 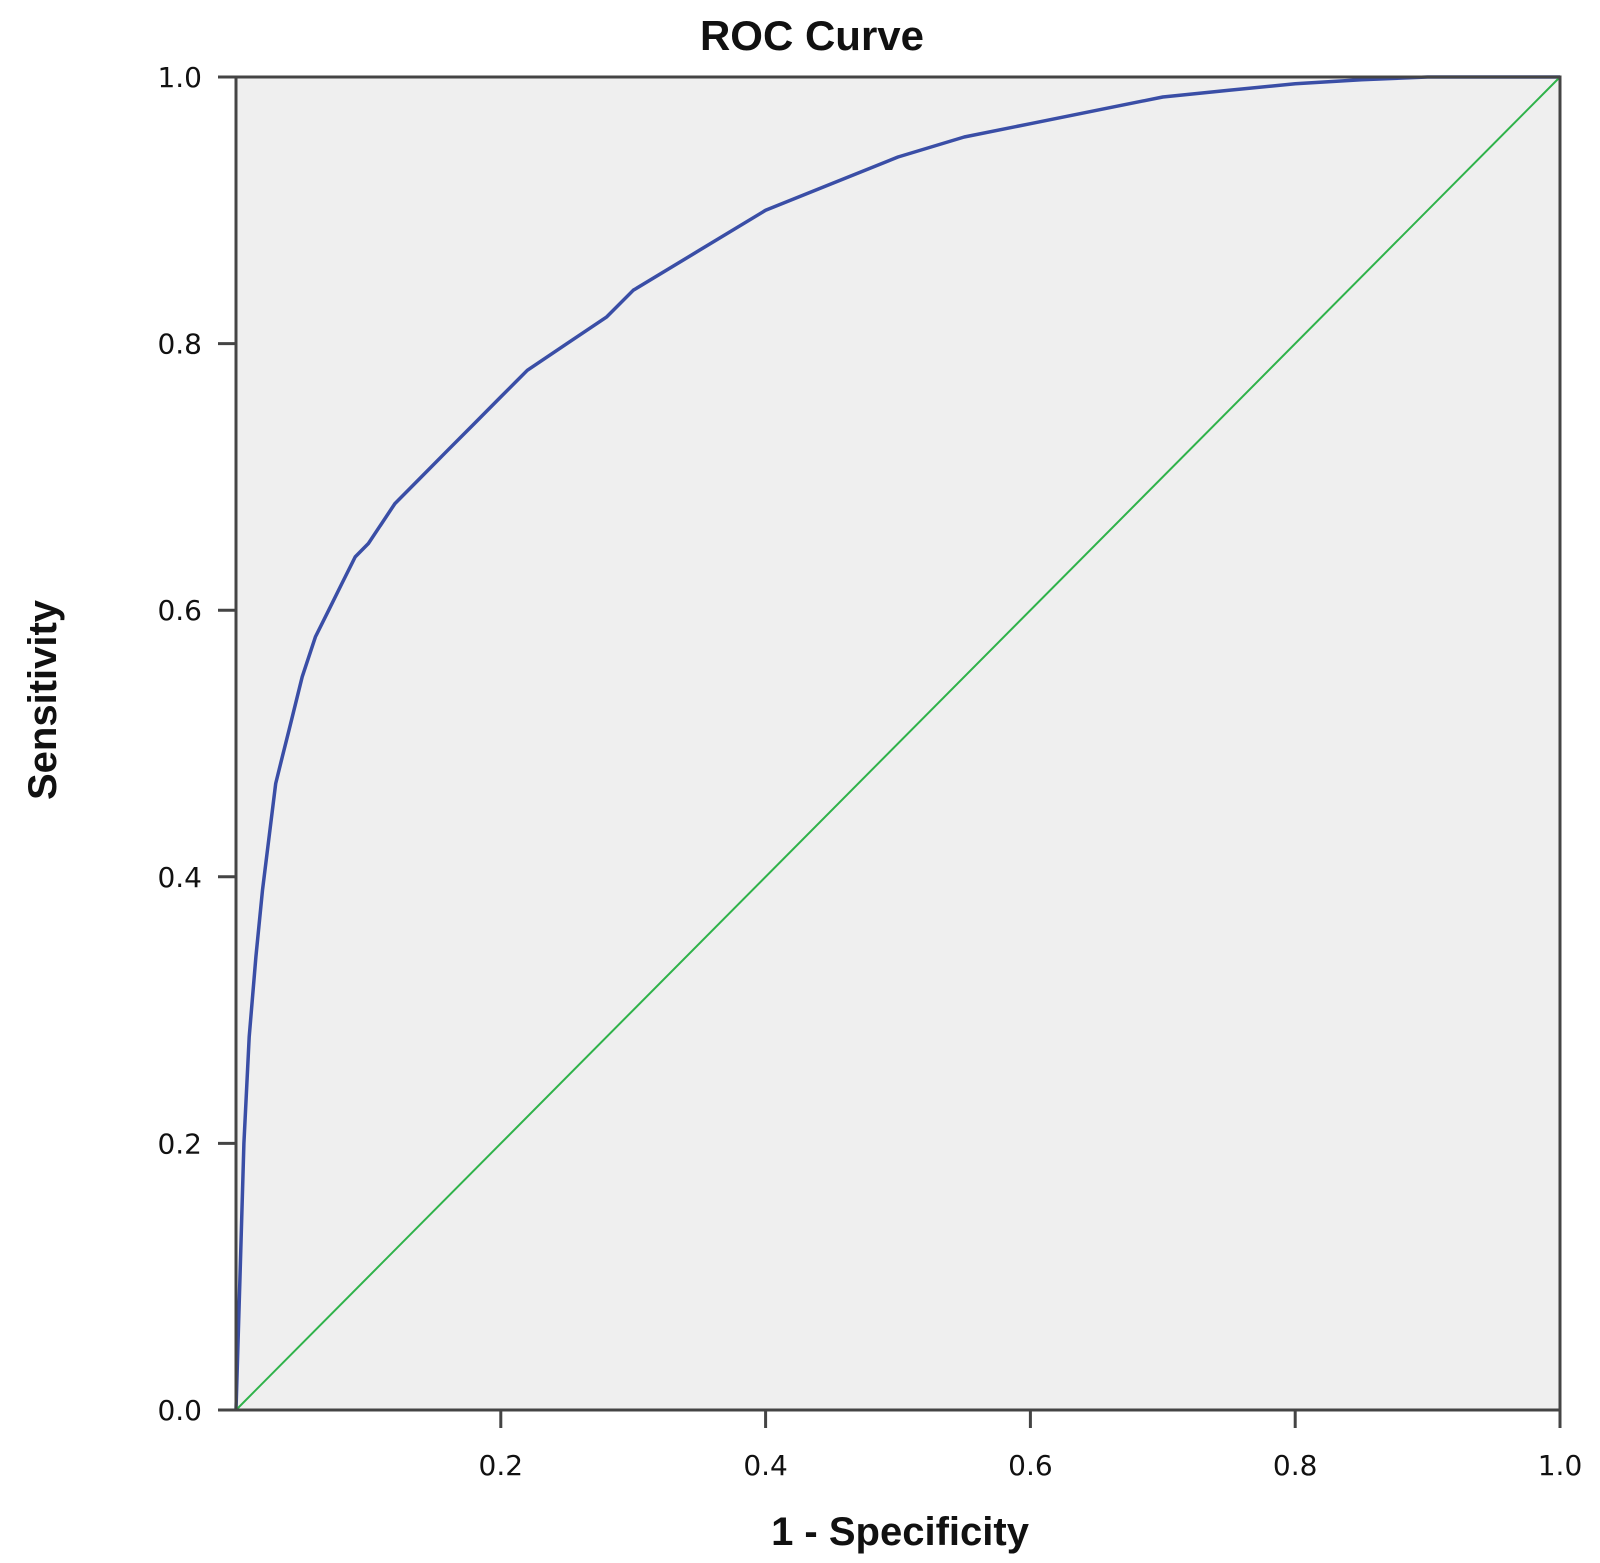 I want to click on x-axis-label: 1 - Specificity, so click(x=900, y=1532).